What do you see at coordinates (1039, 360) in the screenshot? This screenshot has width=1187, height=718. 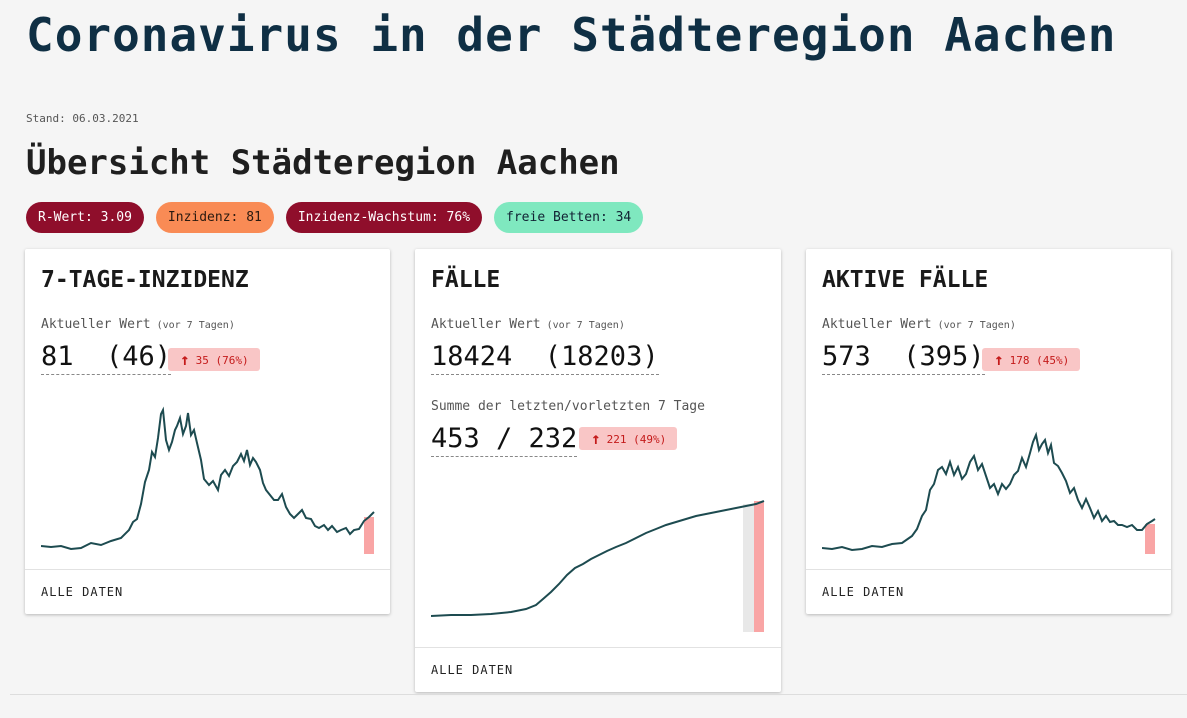 I see `delta-text: 178 (45%)` at bounding box center [1039, 360].